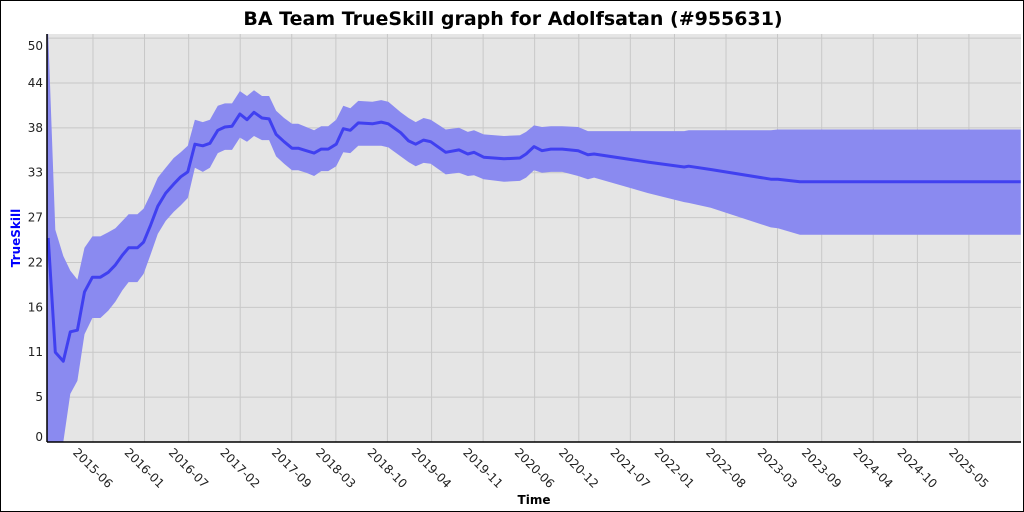  What do you see at coordinates (35, 46) in the screenshot?
I see `y-tick-label: 50` at bounding box center [35, 46].